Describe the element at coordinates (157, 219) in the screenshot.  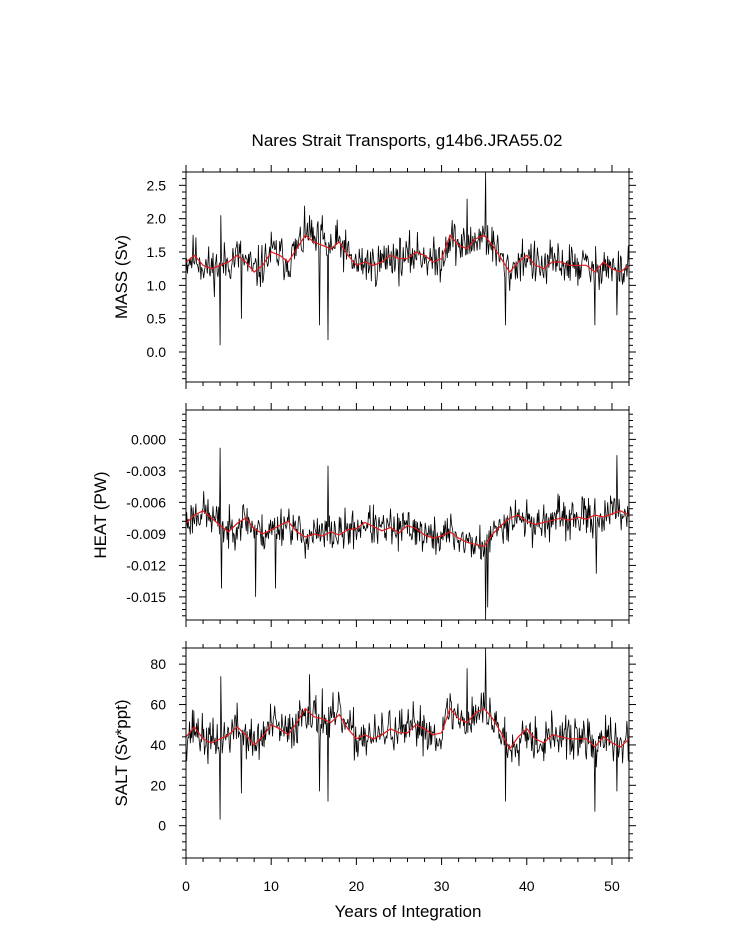
I see `mass-y-tick-label: 2.0` at that location.